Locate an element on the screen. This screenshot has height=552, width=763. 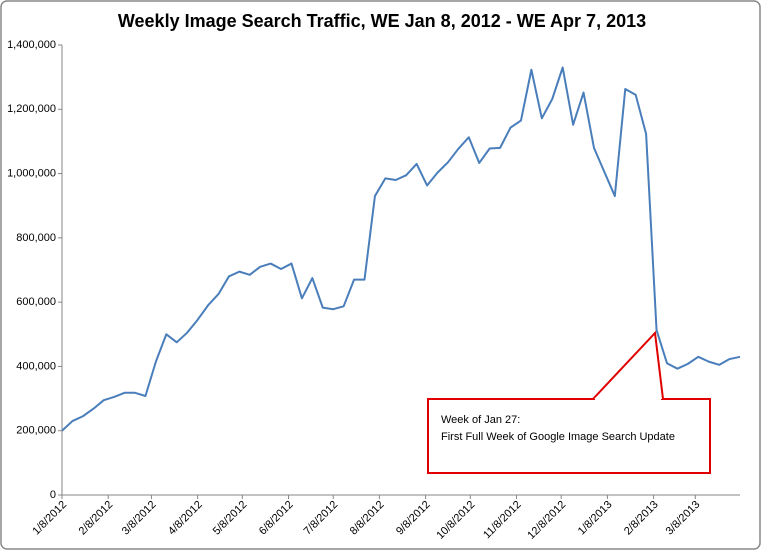
y-tick-label: 1,400,000 is located at coordinates (31, 45).